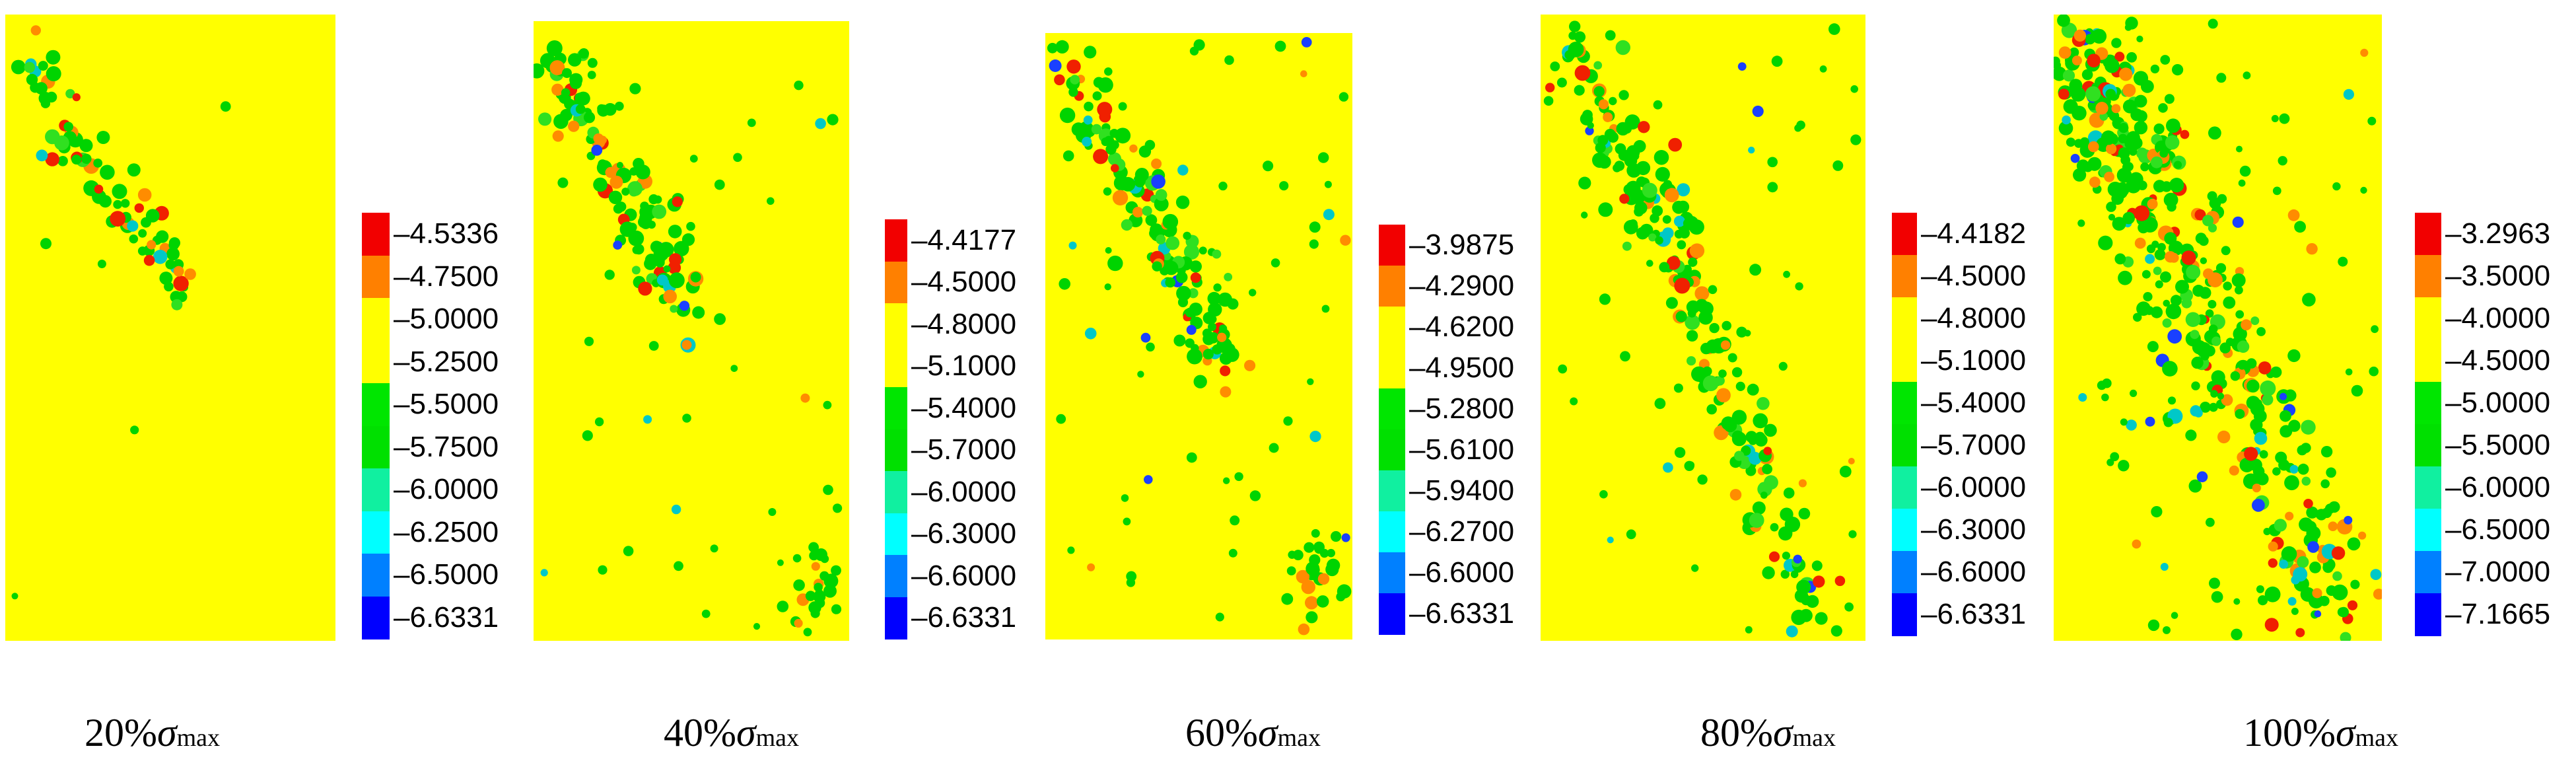 This screenshot has width=2576, height=767. Describe the element at coordinates (692, 331) in the screenshot. I see `specimen-background` at that location.